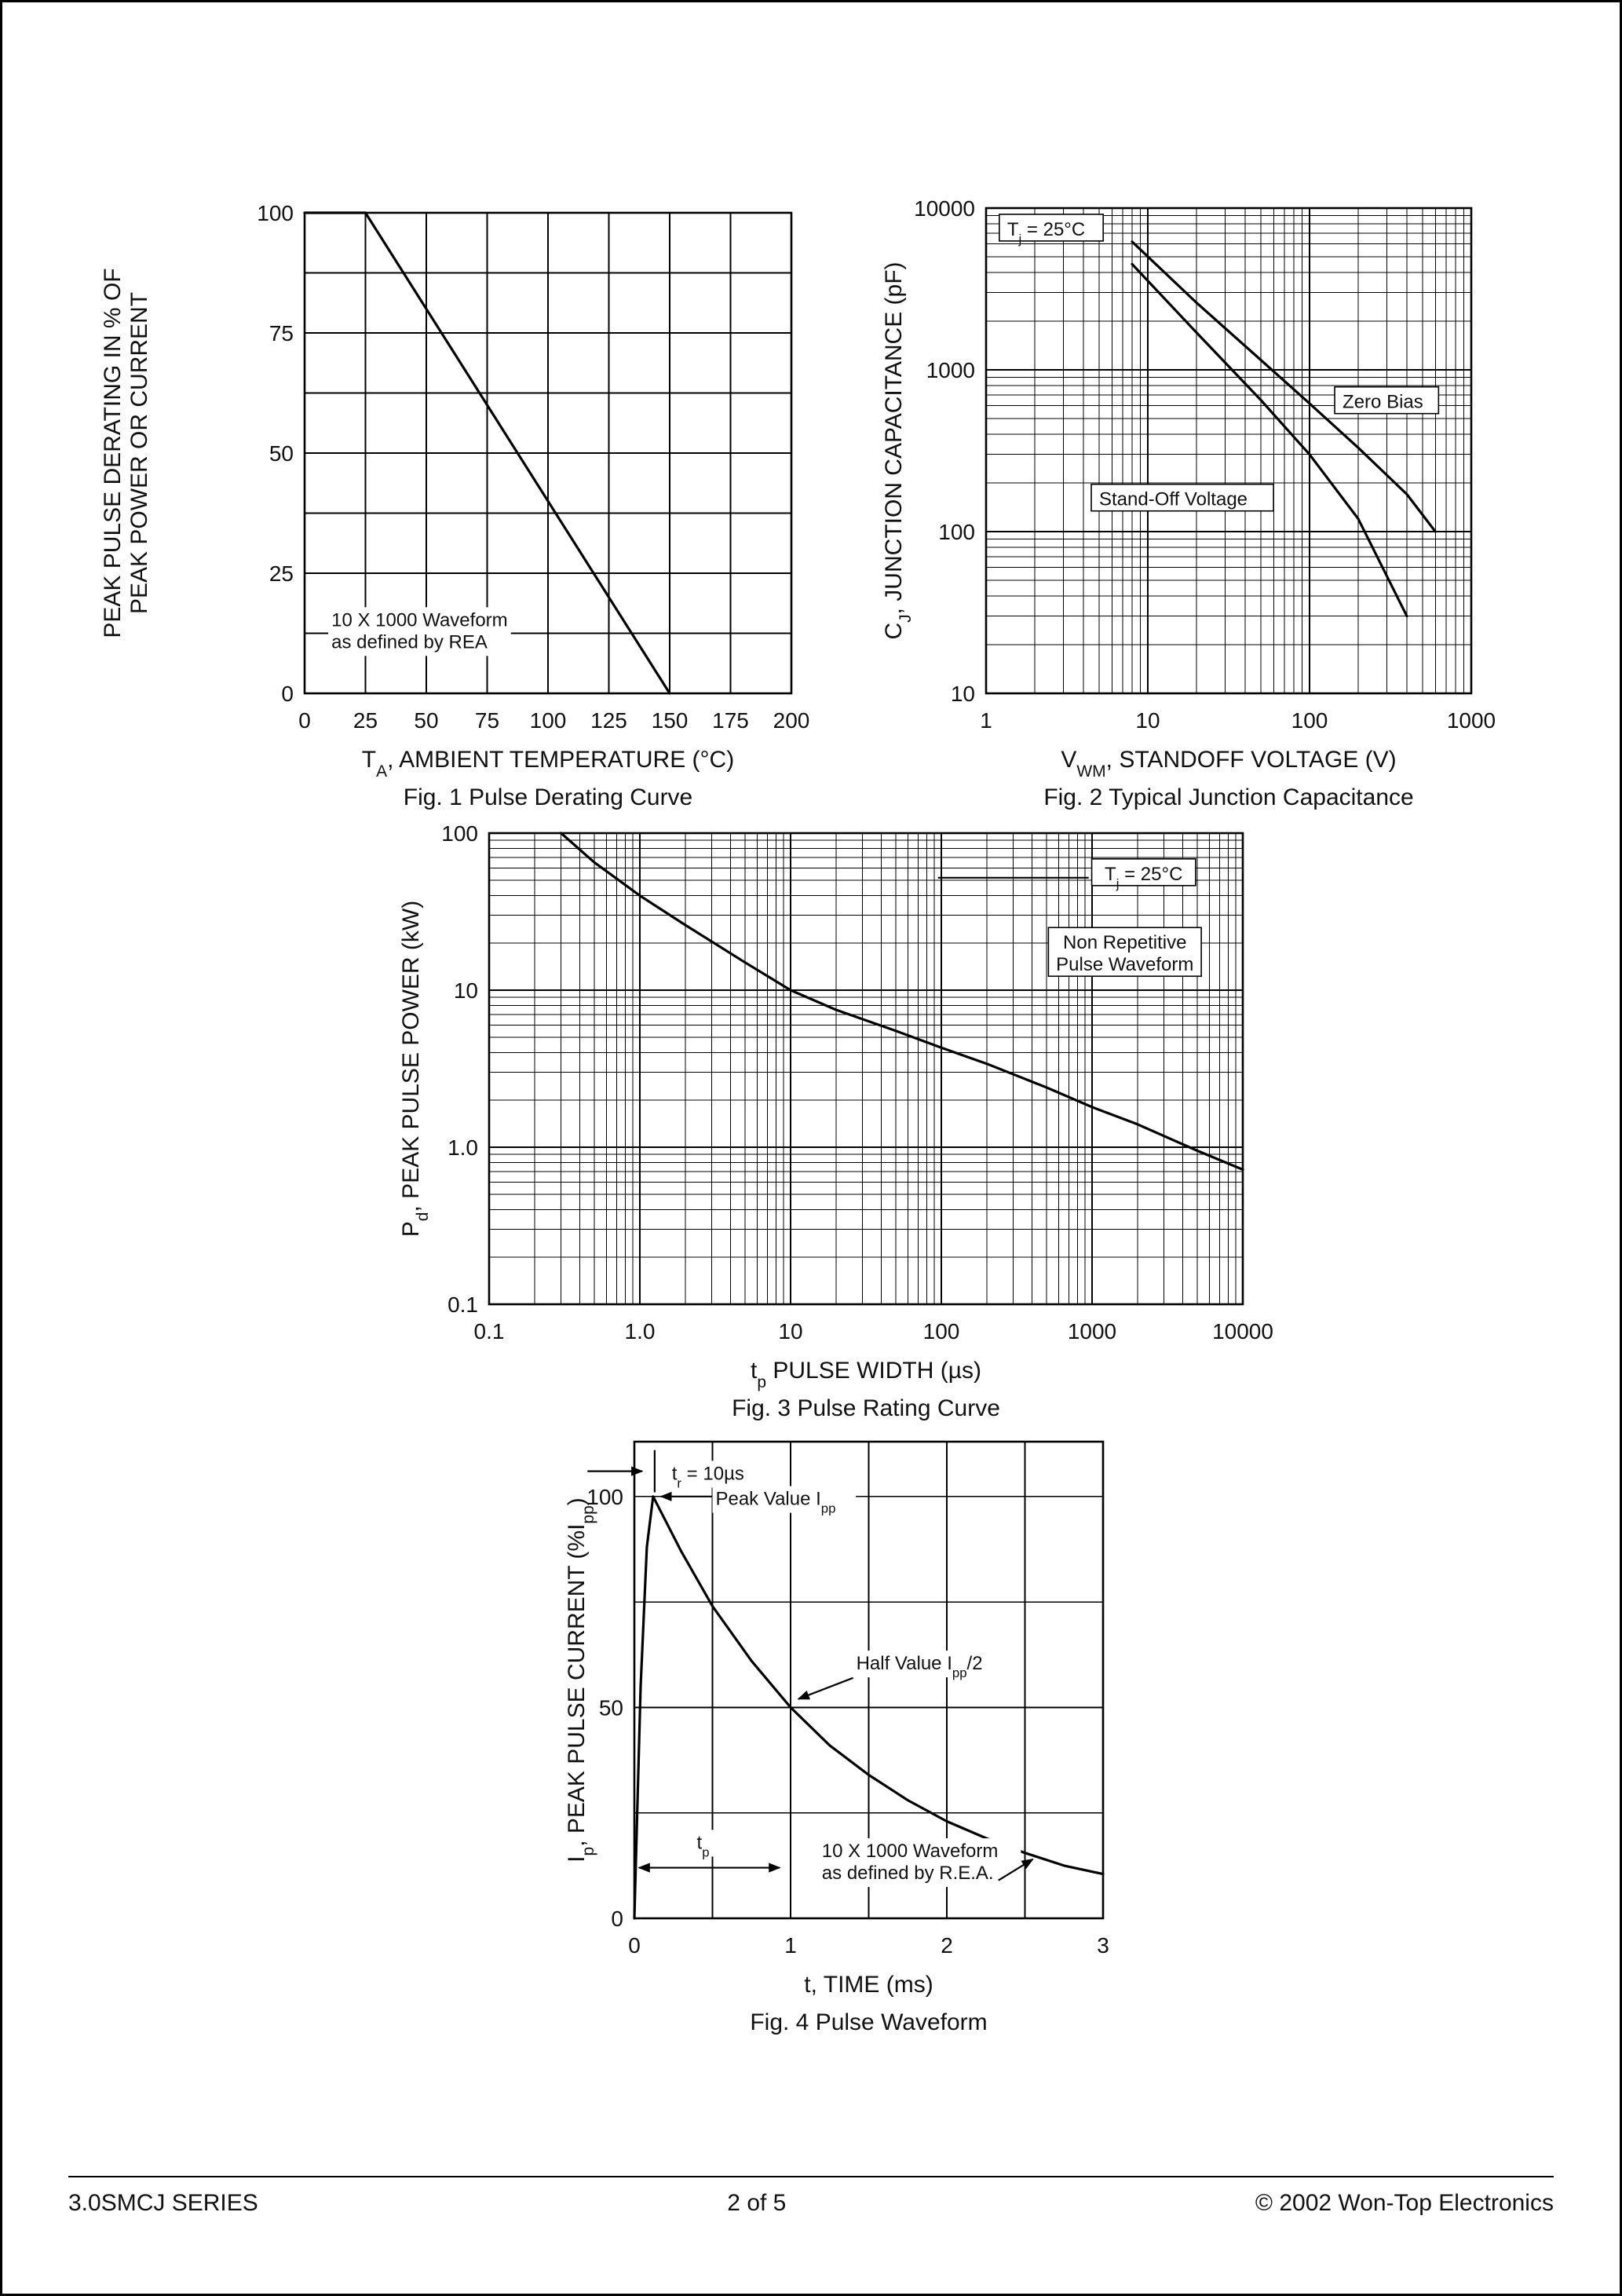 This screenshot has width=1622, height=2296. What do you see at coordinates (487, 453) in the screenshot?
I see `derating-line` at bounding box center [487, 453].